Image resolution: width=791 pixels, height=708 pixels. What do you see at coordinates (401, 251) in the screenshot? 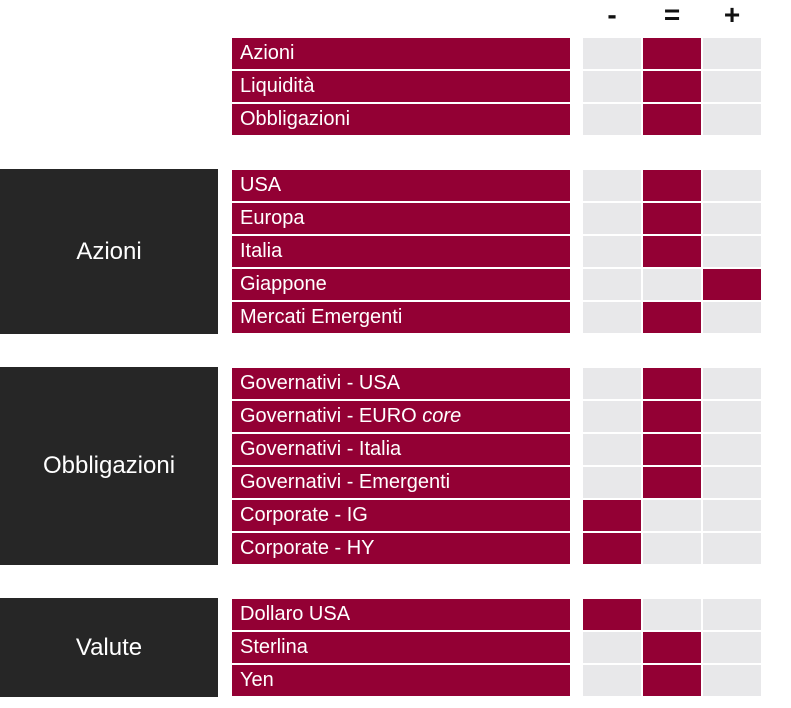
I see `row-label: Italia` at bounding box center [401, 251].